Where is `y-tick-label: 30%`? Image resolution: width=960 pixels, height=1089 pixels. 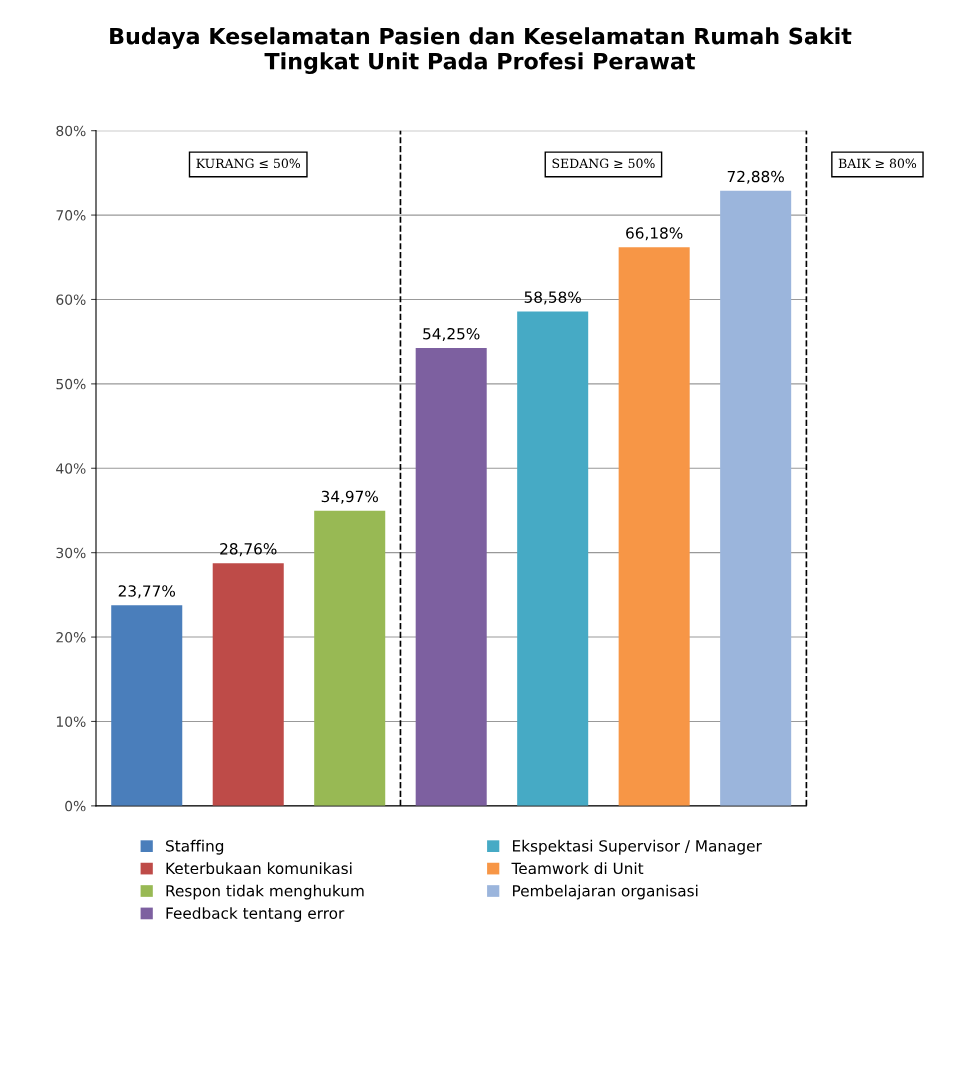 y-tick-label: 30% is located at coordinates (71, 553).